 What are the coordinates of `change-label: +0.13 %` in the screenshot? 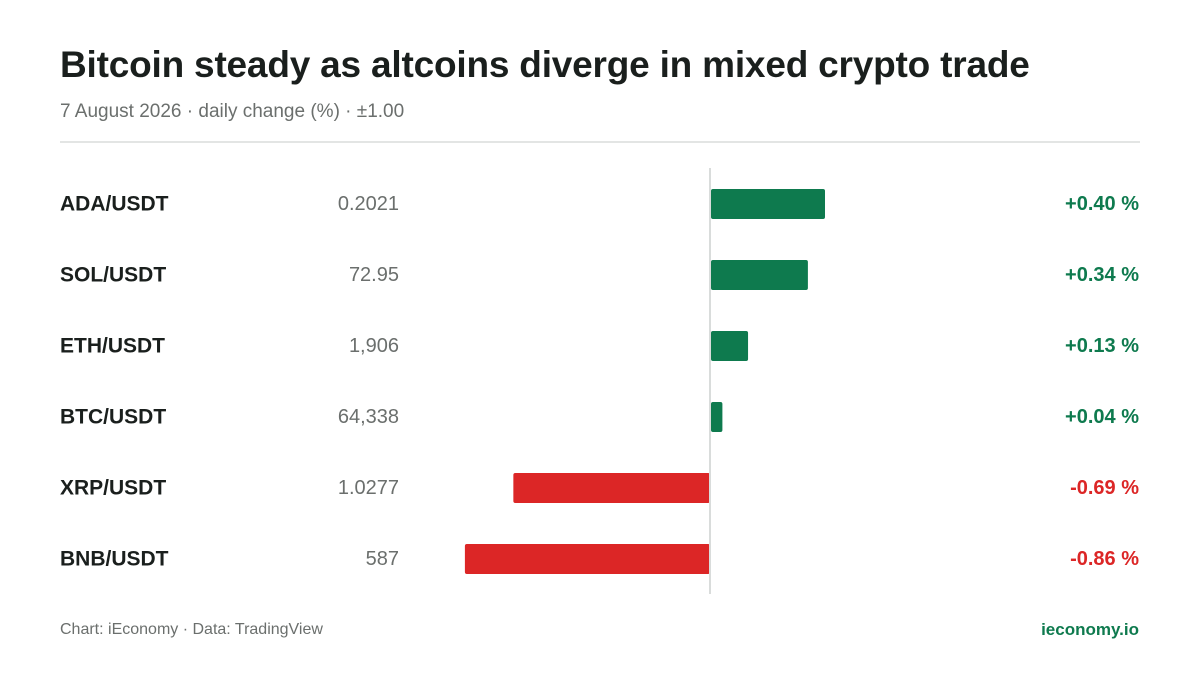 It's located at (1102, 346).